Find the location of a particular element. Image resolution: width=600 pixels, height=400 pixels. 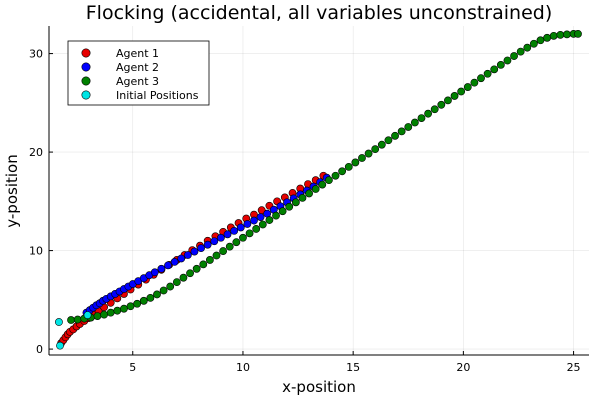

x-ticks: 5 10 15 20 25 is located at coordinates (355, 362).